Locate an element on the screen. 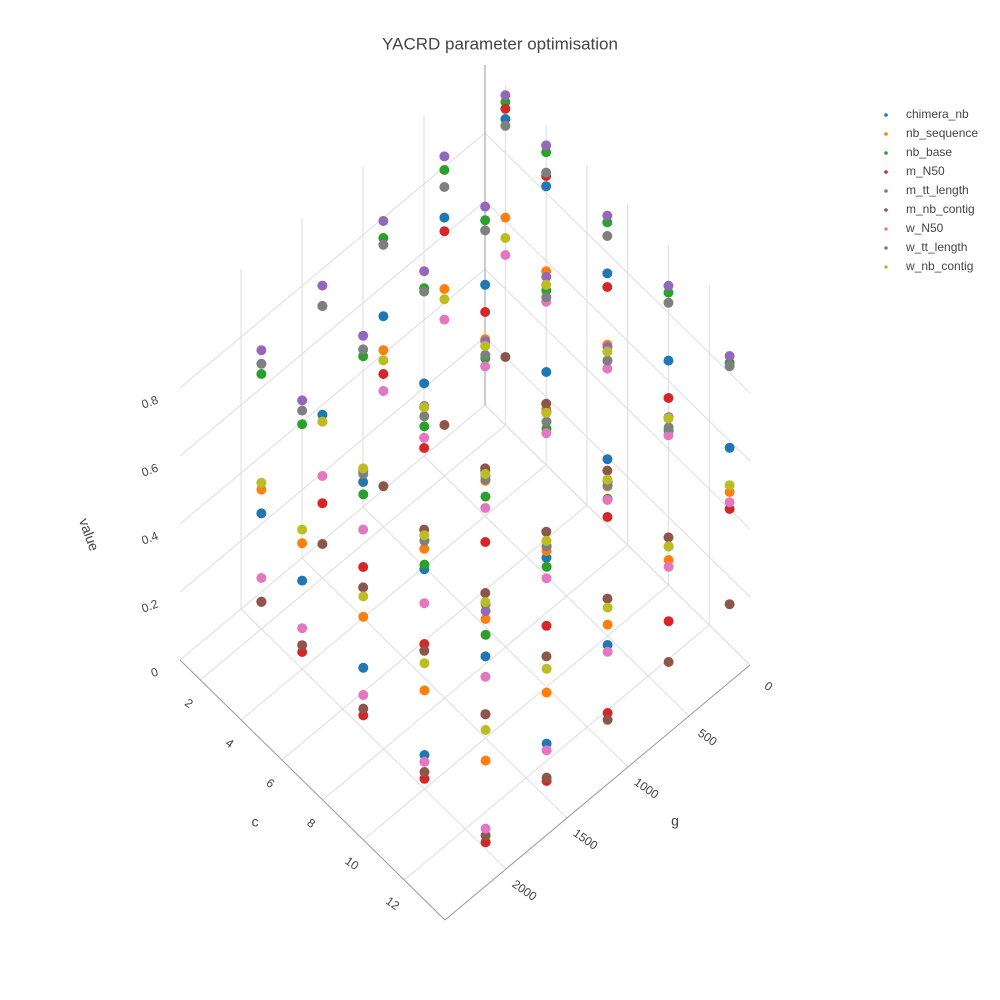 The image size is (1000, 1000). y-tick-label: 0 is located at coordinates (769, 686).